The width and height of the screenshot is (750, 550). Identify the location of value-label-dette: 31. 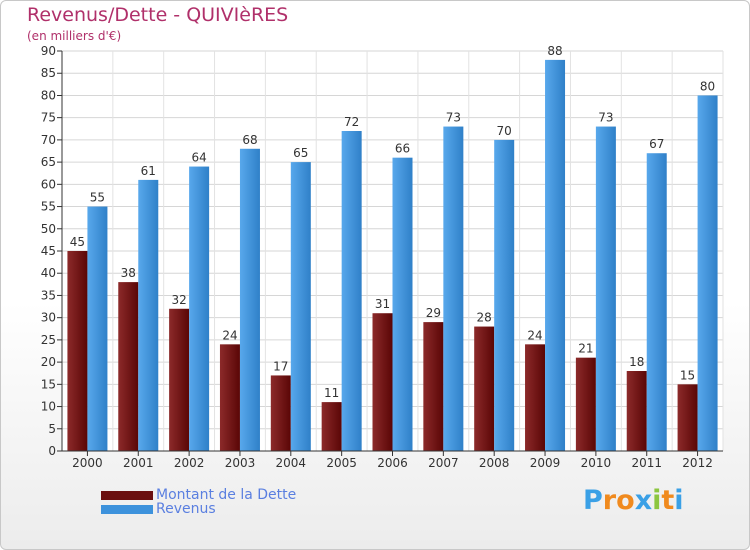
(382, 304).